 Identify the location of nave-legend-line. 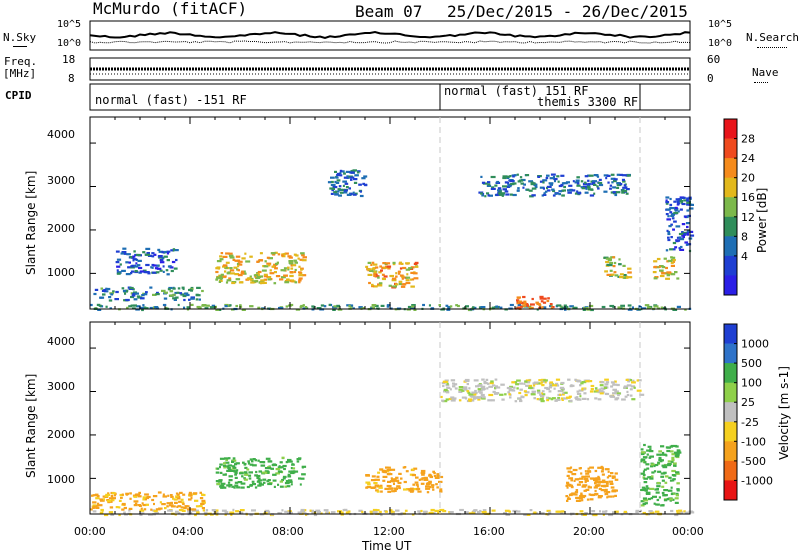
(761, 82).